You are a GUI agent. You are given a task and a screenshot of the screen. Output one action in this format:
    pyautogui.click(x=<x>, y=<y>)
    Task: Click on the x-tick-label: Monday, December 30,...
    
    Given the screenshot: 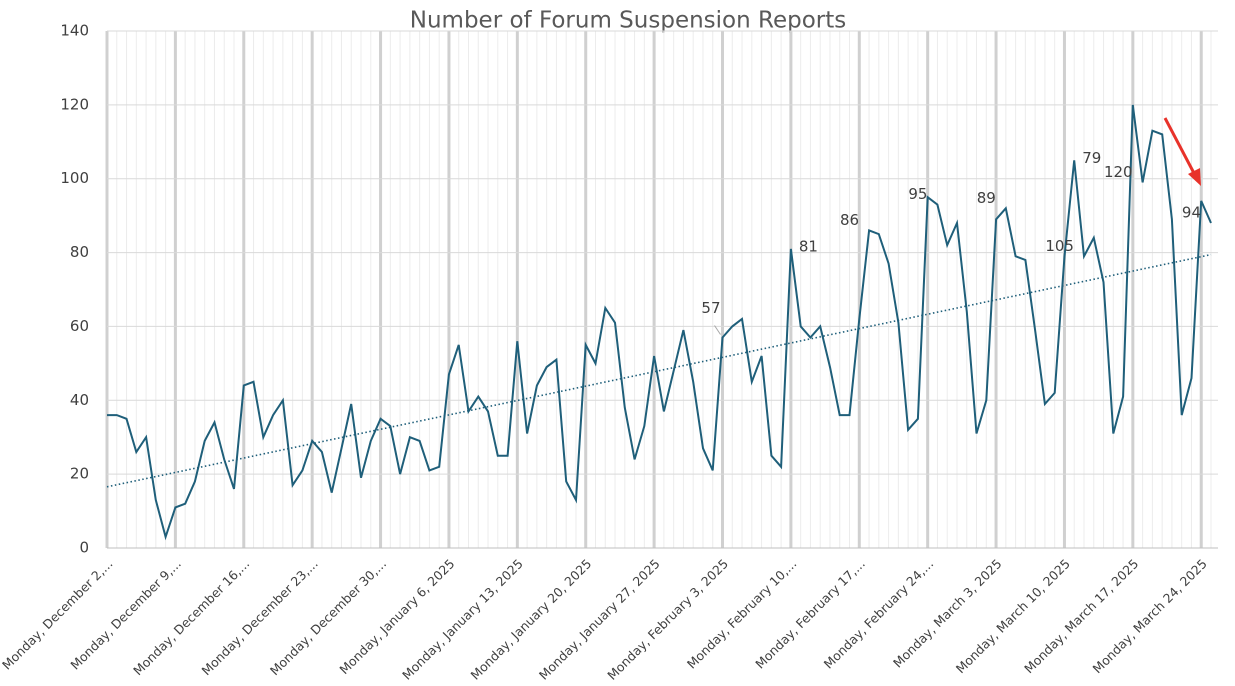 What is the action you would take?
    pyautogui.click(x=328, y=617)
    